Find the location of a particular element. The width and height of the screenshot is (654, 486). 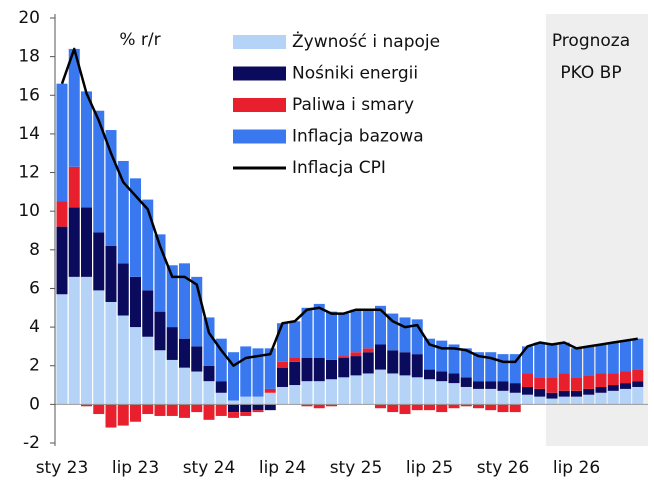

y-tick-label: 18 is located at coordinates (29, 57).